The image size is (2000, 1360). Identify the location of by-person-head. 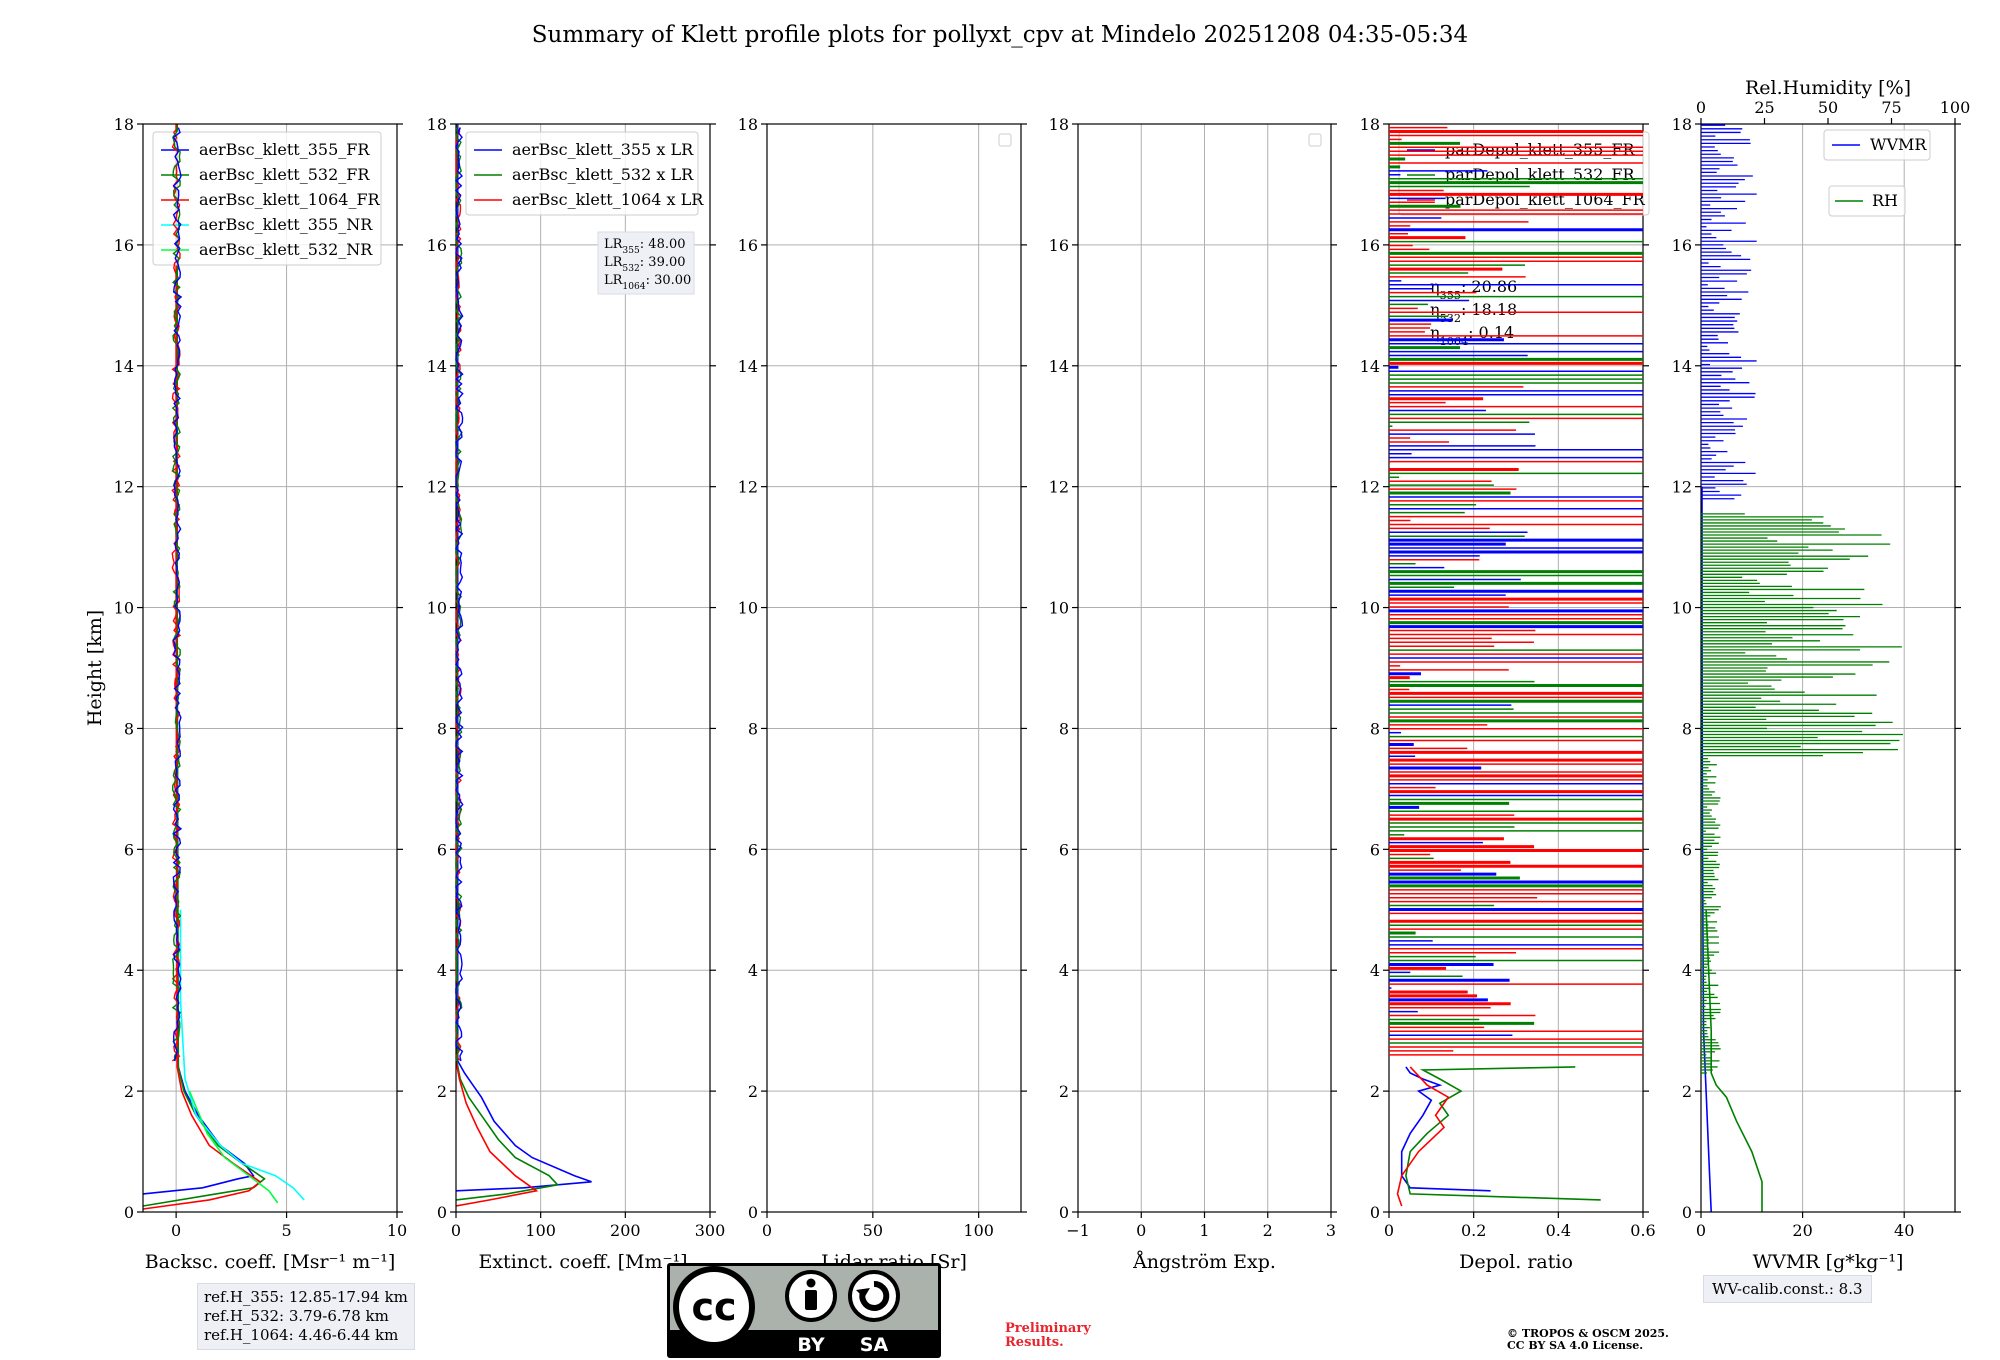
(811, 1283).